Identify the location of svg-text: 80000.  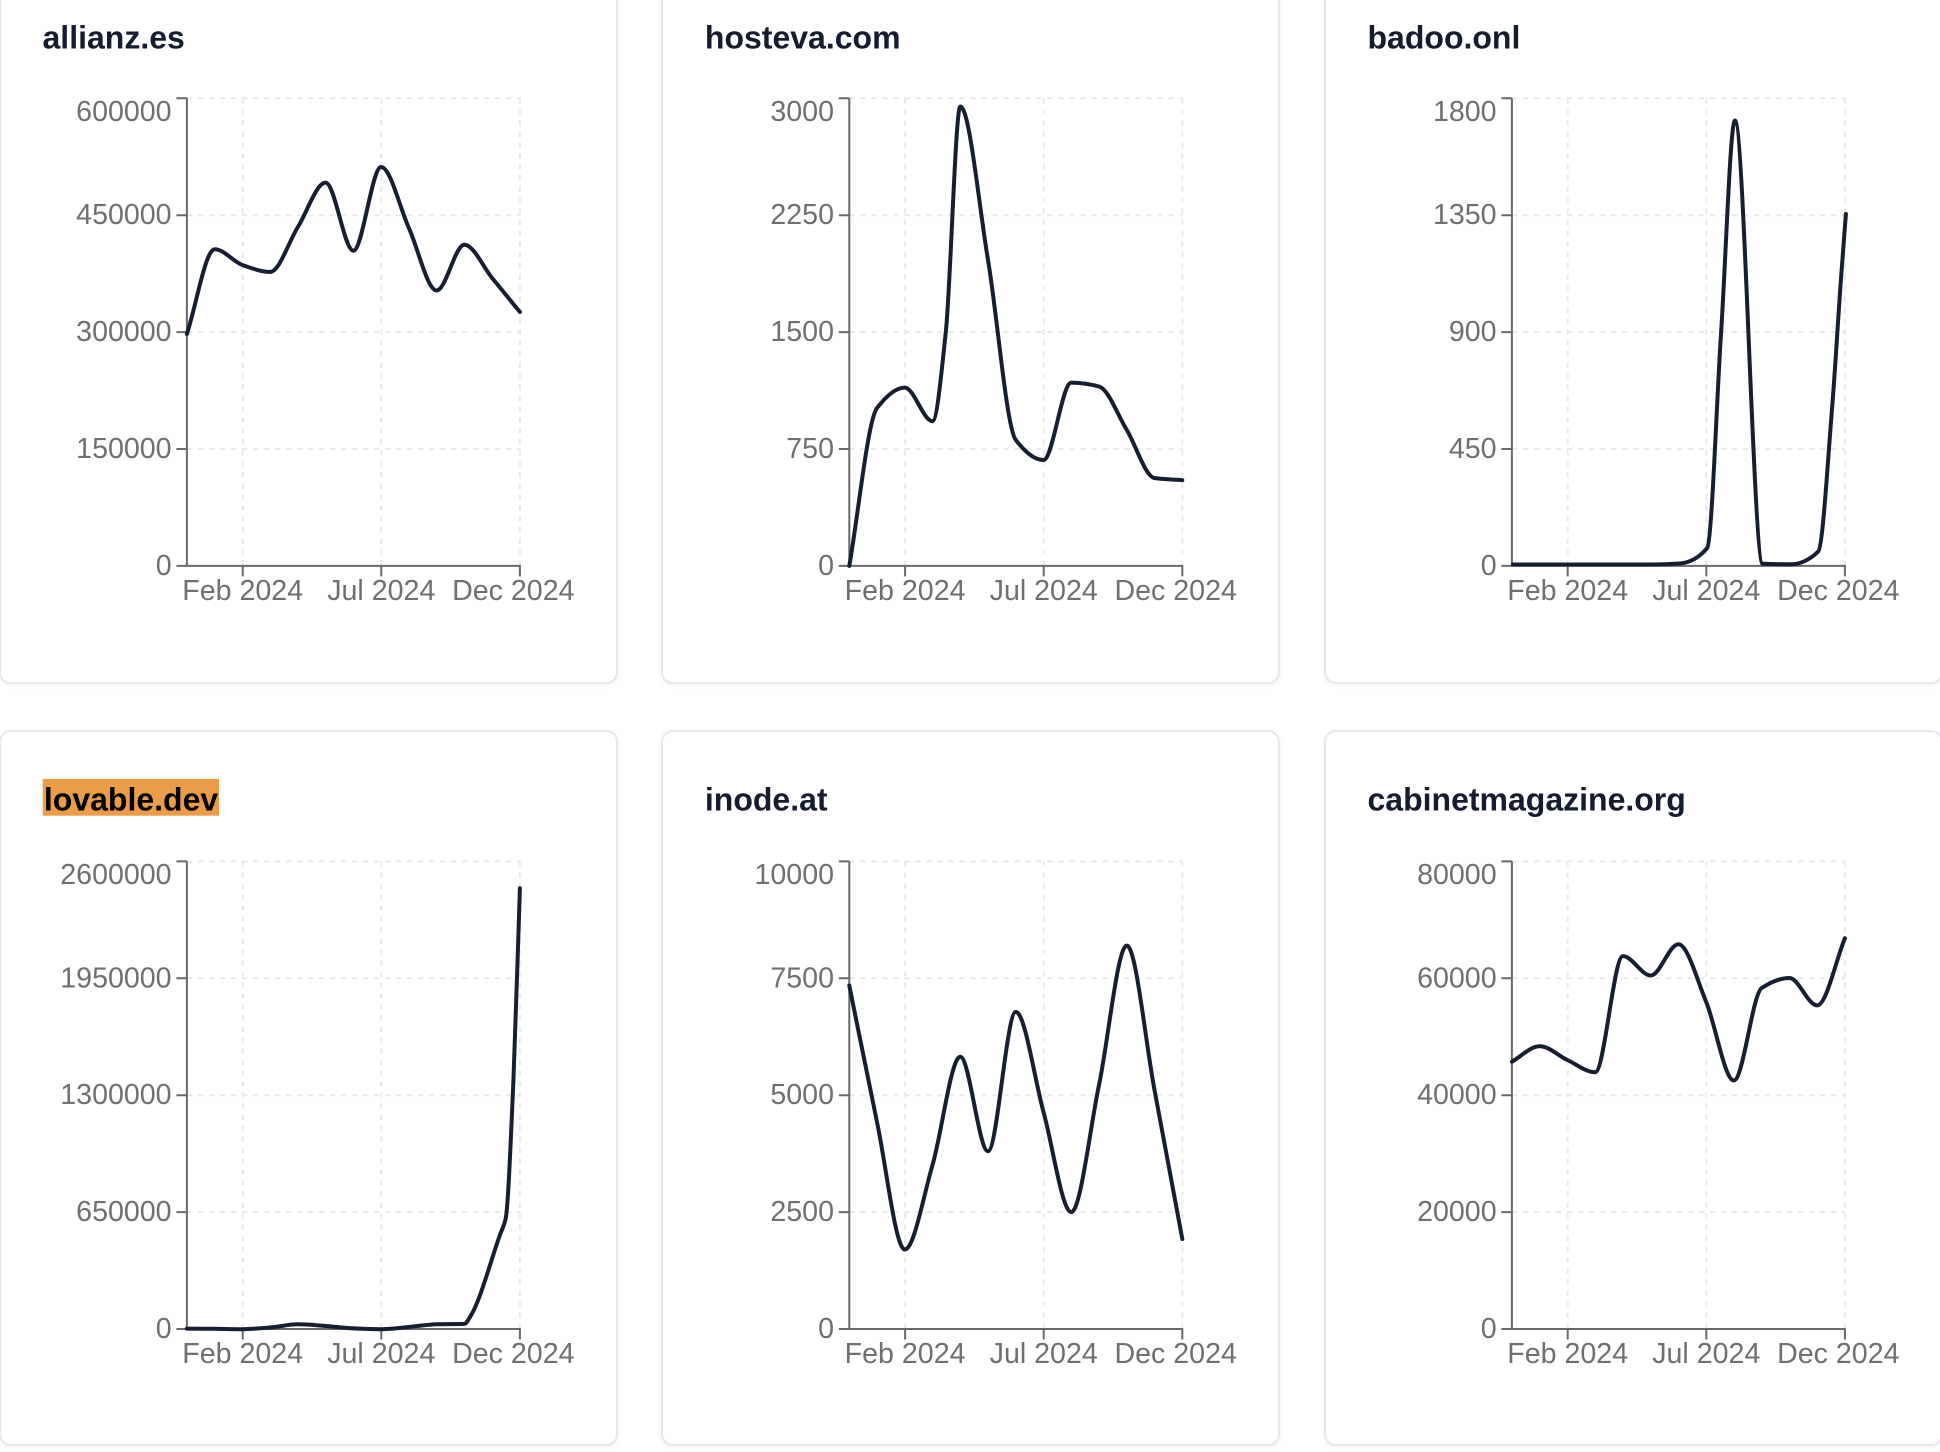
(1457, 875).